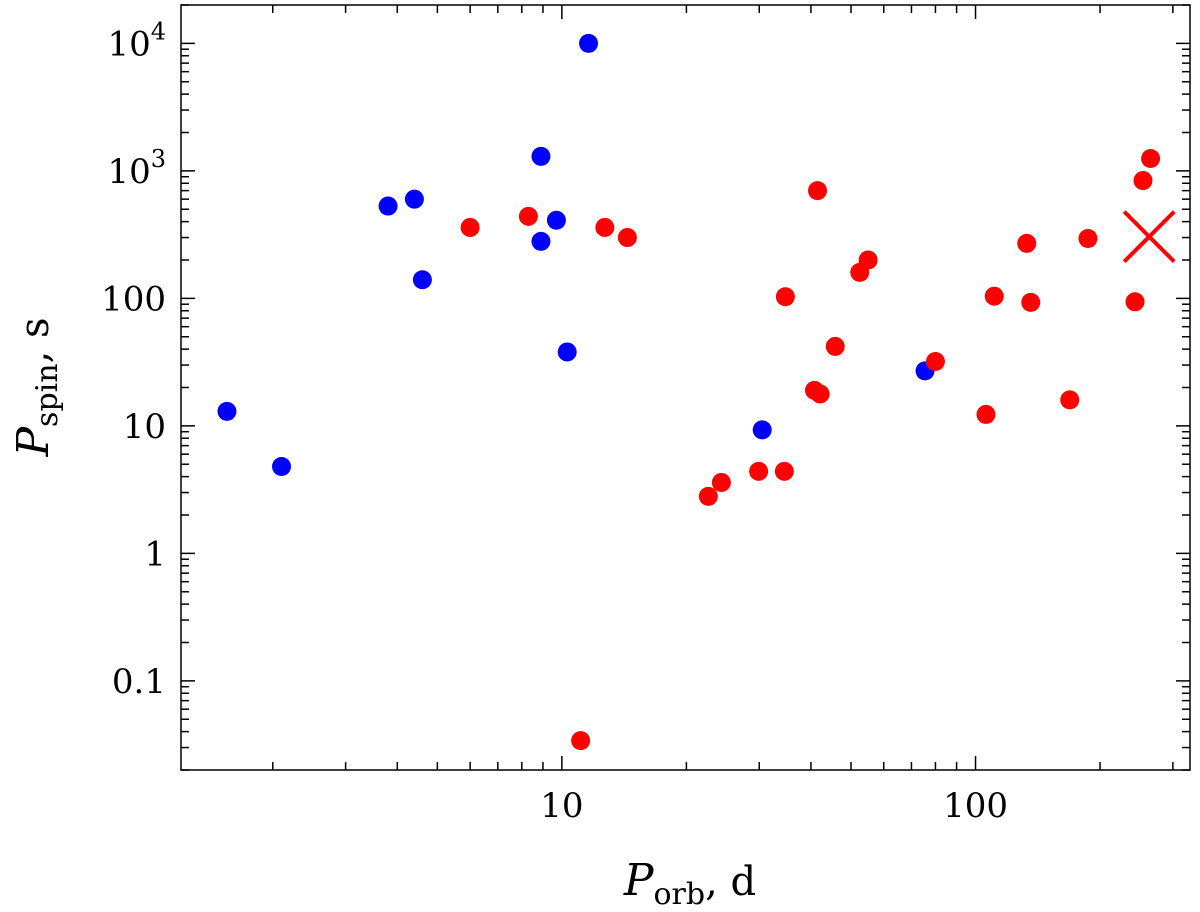 This screenshot has height=912, width=1200. I want to click on y-axis-label: Pspin, s, so click(36, 387).